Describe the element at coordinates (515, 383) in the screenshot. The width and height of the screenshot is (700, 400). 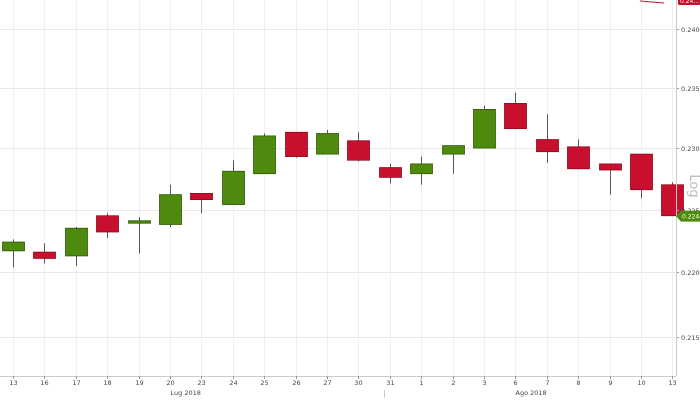
I see `x-tick-label: 6` at that location.